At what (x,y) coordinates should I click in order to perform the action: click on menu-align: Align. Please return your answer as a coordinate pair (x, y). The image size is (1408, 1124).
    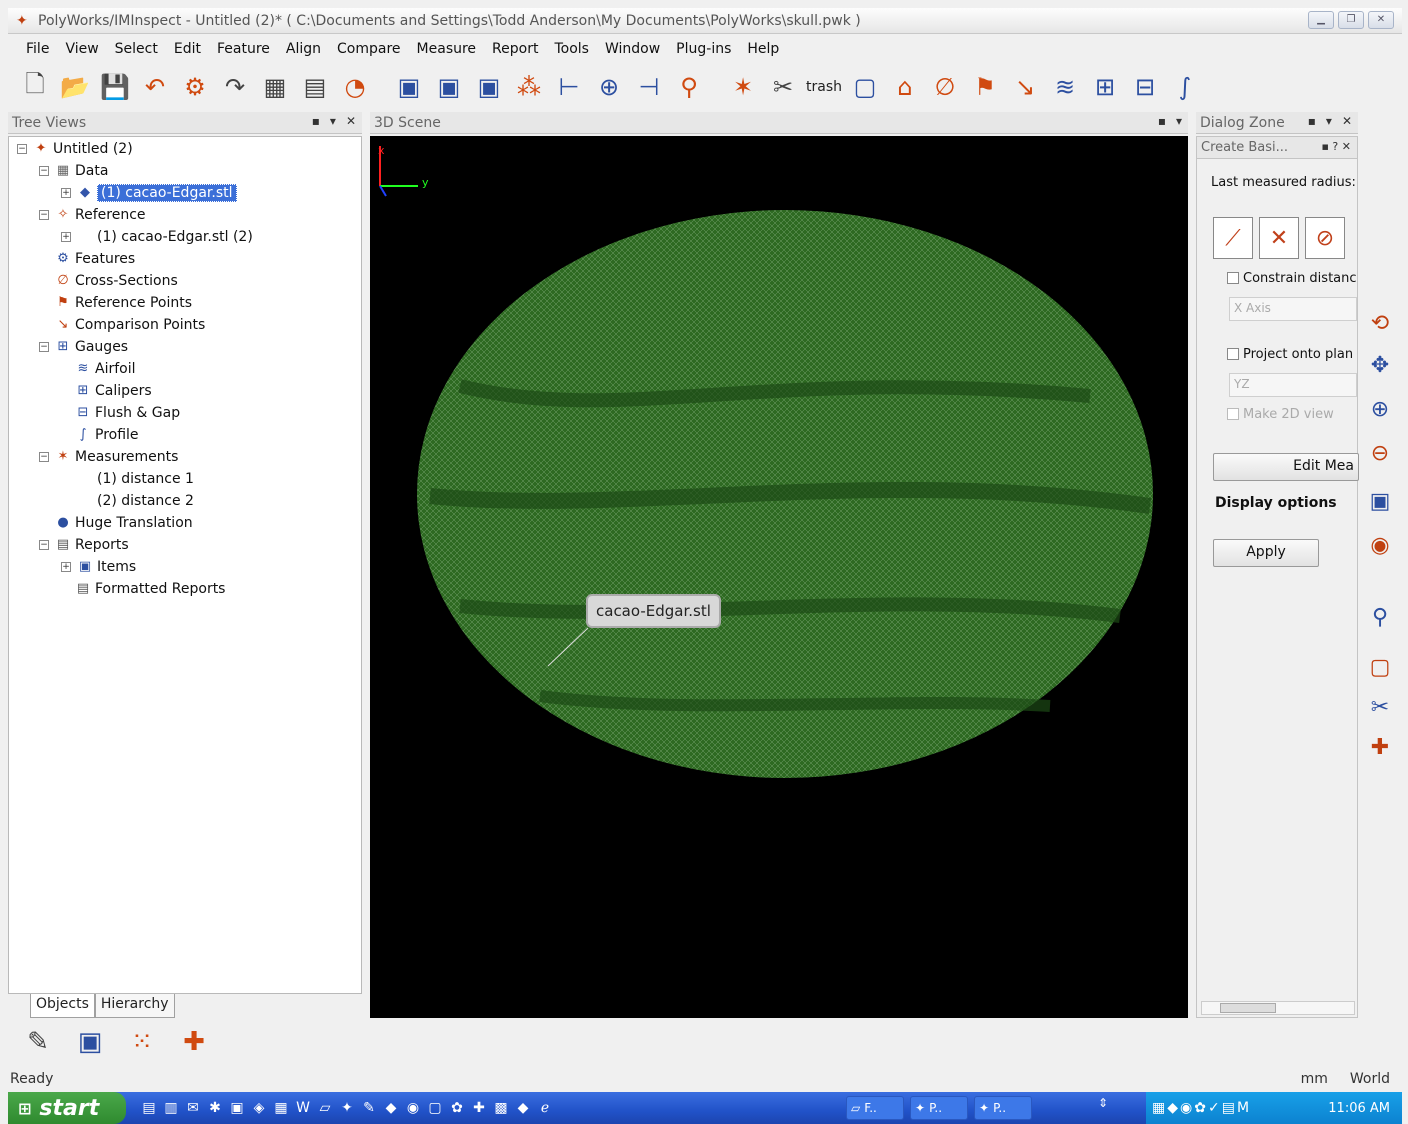
    Looking at the image, I should click on (303, 49).